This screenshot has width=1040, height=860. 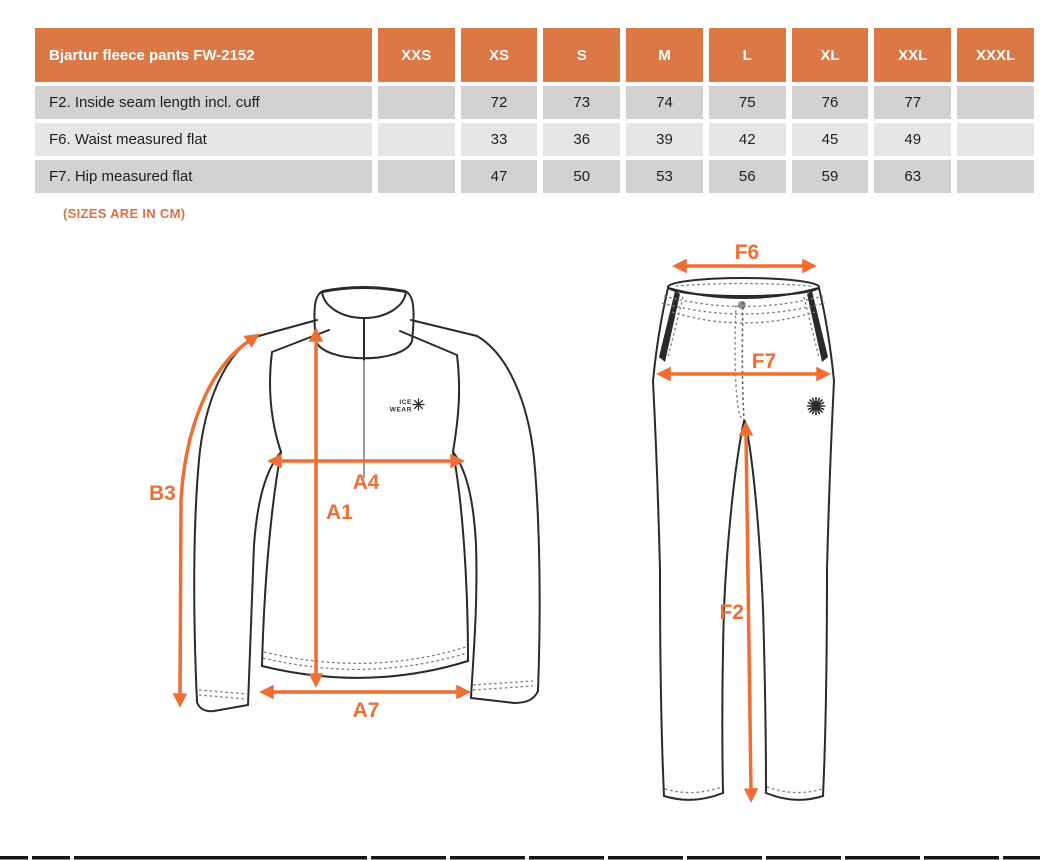 I want to click on row-label: F6. Waist measured flat, so click(x=203, y=139).